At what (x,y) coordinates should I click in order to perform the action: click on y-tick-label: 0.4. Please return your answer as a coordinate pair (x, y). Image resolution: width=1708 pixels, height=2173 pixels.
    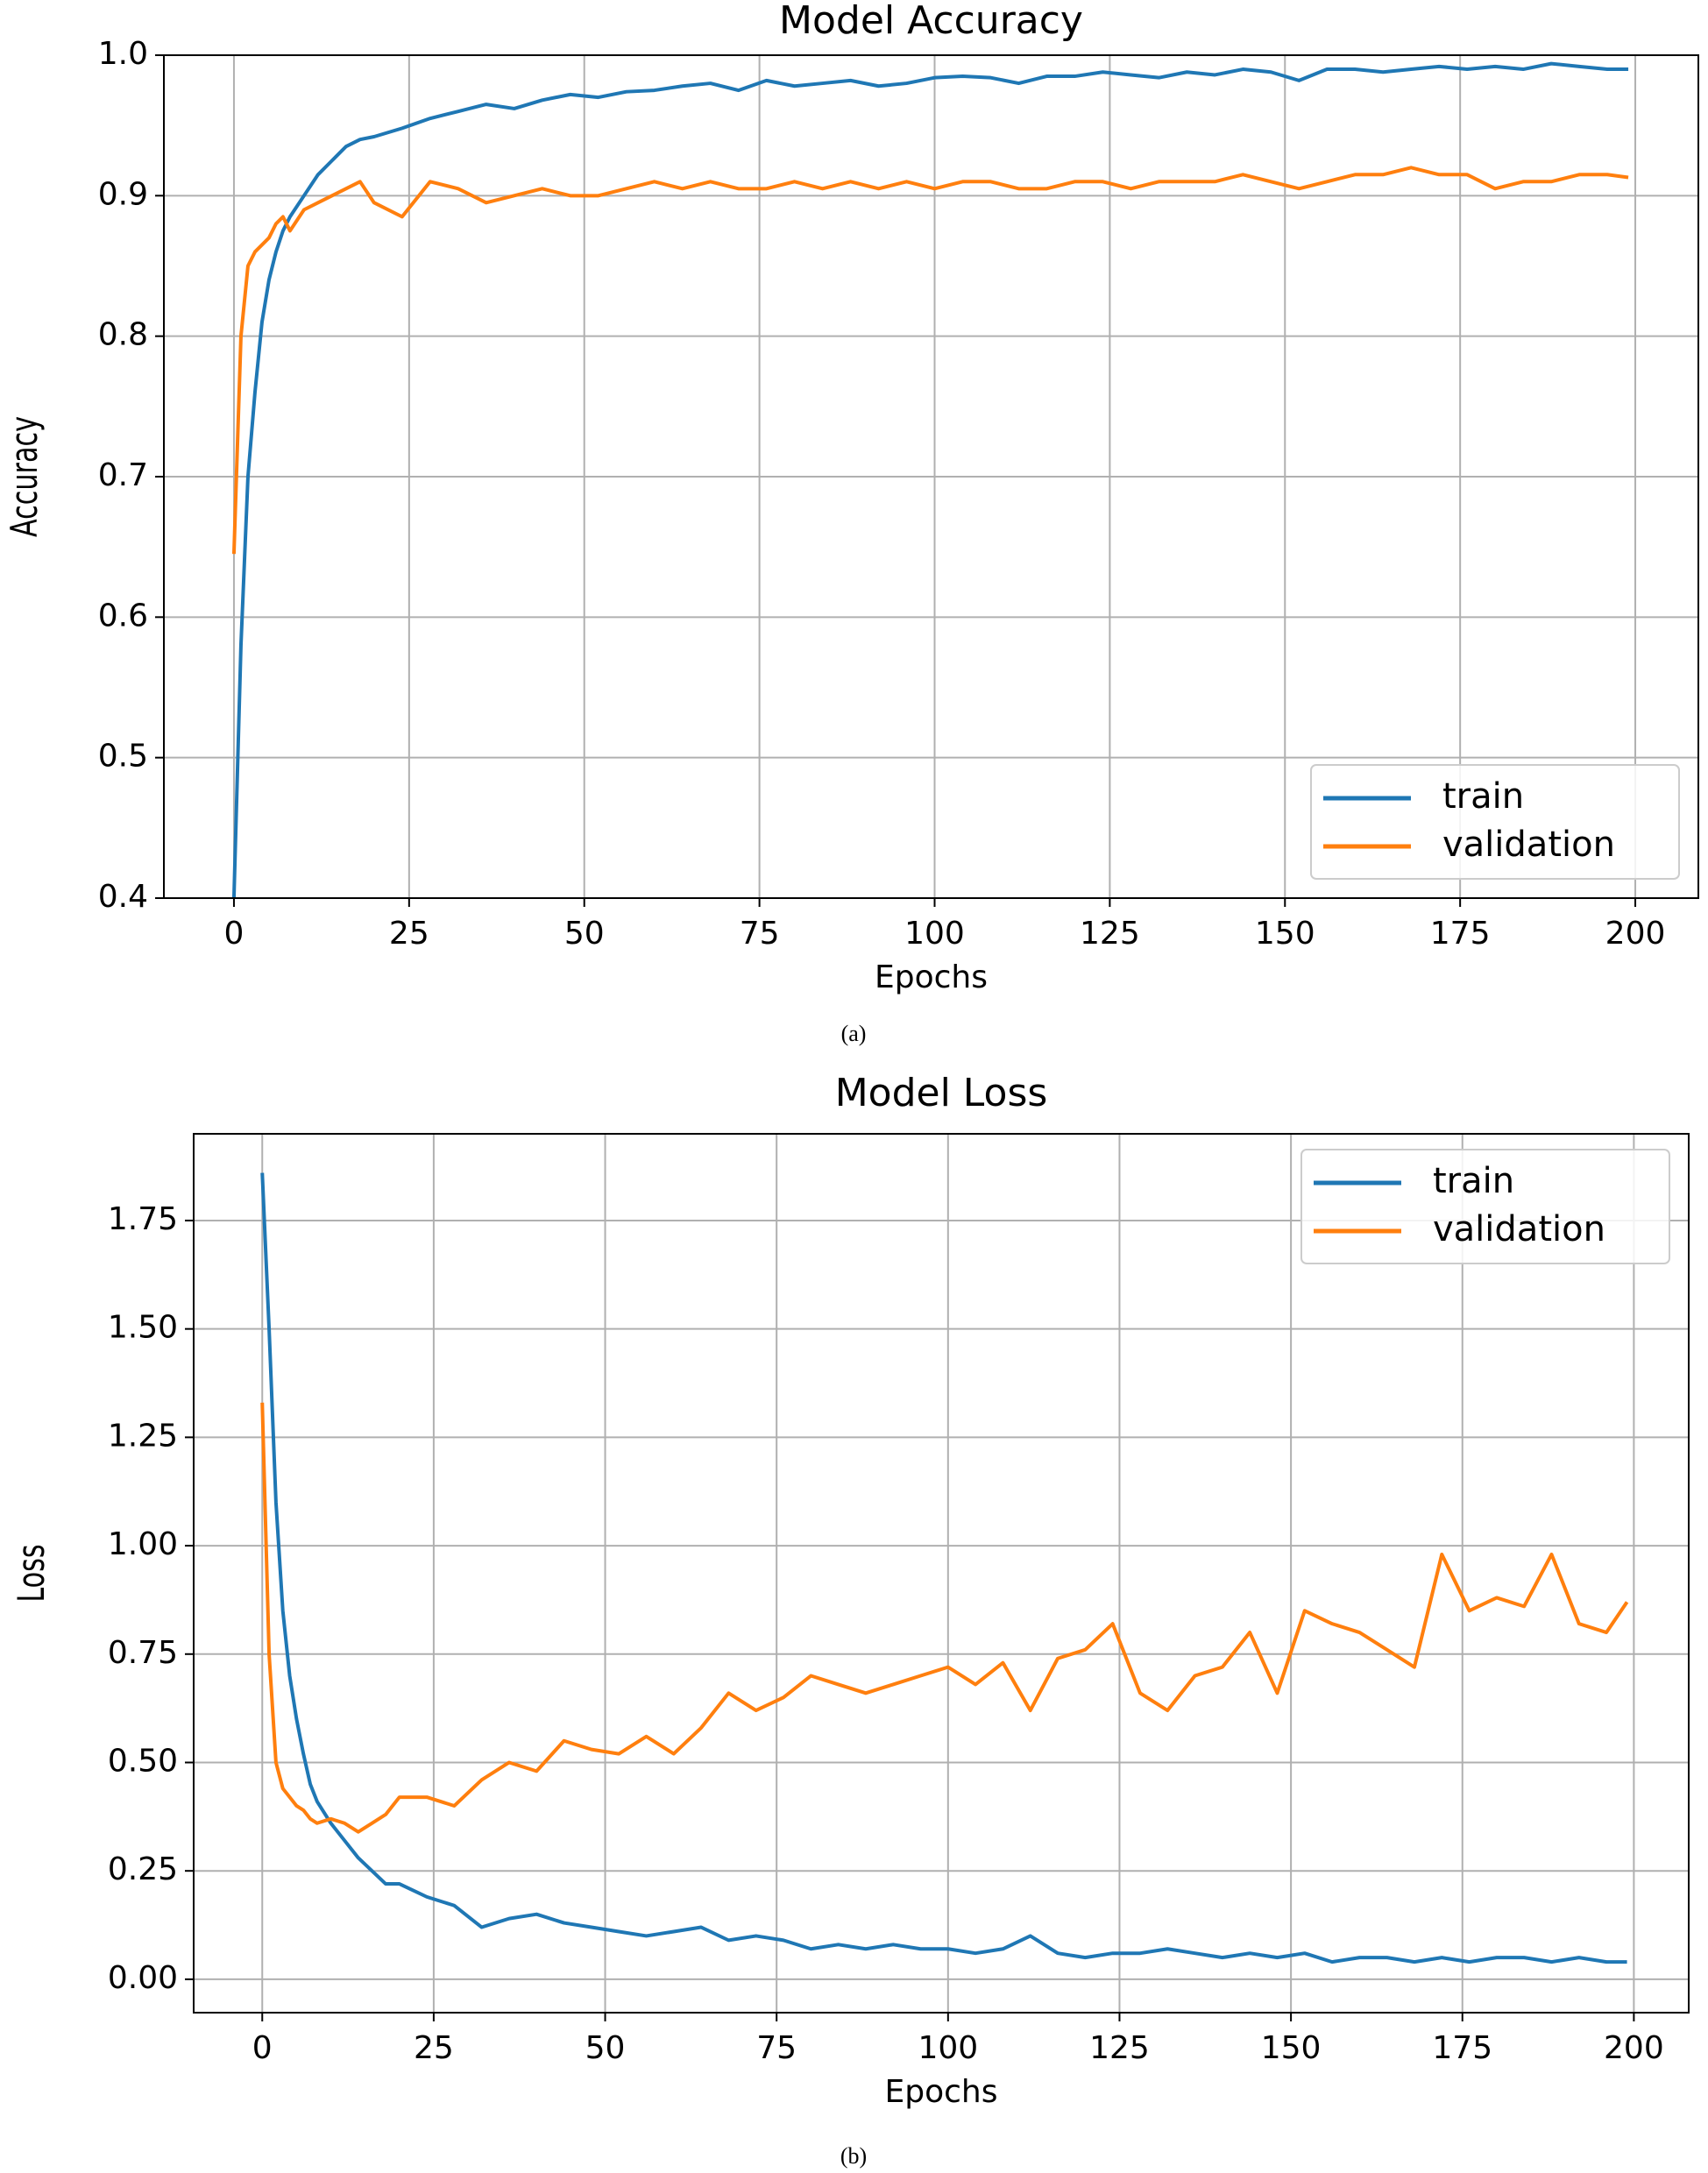
    Looking at the image, I should click on (123, 897).